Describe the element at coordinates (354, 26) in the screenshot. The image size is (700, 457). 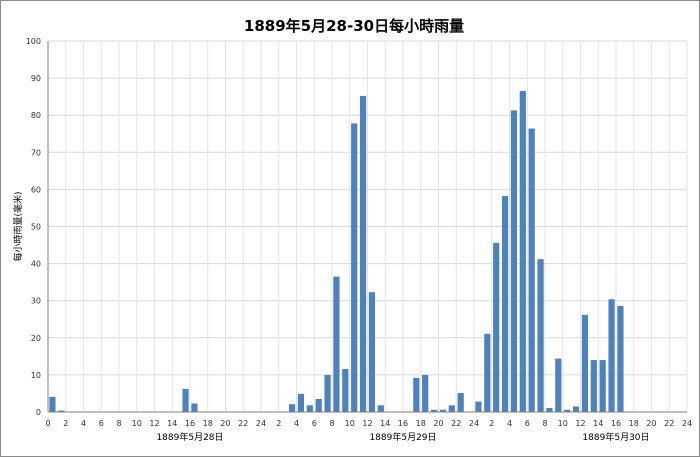
I see `chart-title: 1889年5月28-30日每小時雨量` at that location.